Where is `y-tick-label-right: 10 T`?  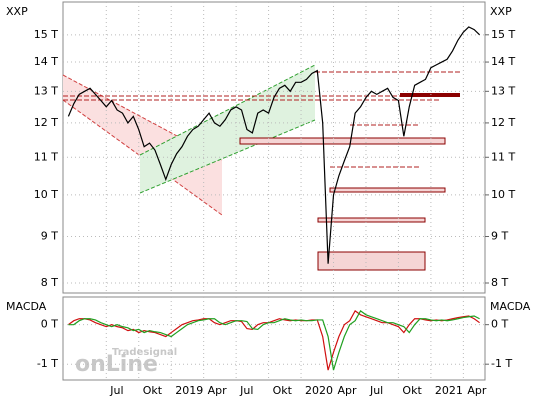
y-tick-label-right: 10 T is located at coordinates (503, 194).